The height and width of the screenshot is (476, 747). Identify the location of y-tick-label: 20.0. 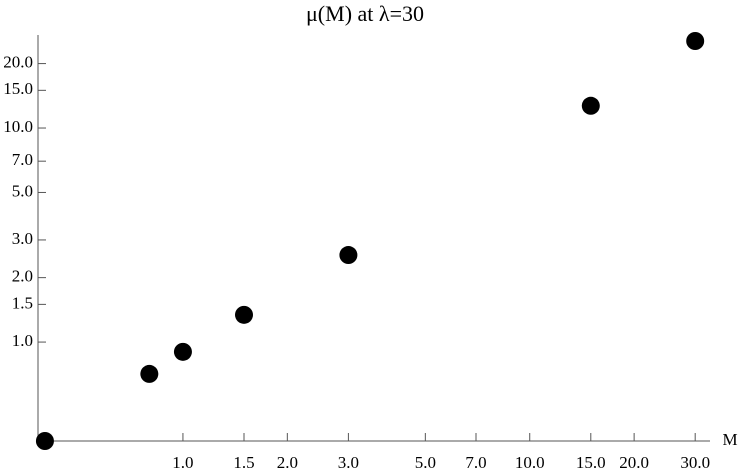
(18, 61).